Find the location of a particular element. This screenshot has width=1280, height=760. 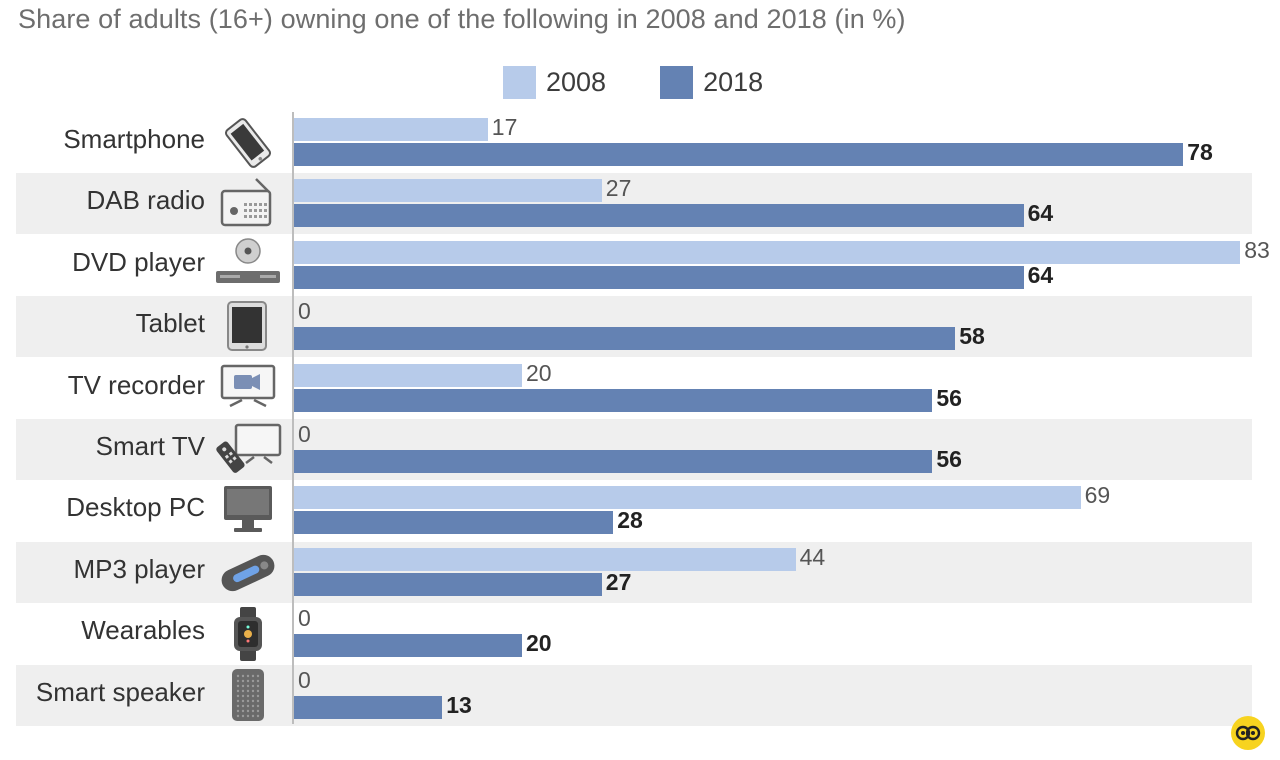

data-label-2018: 58 is located at coordinates (972, 336).